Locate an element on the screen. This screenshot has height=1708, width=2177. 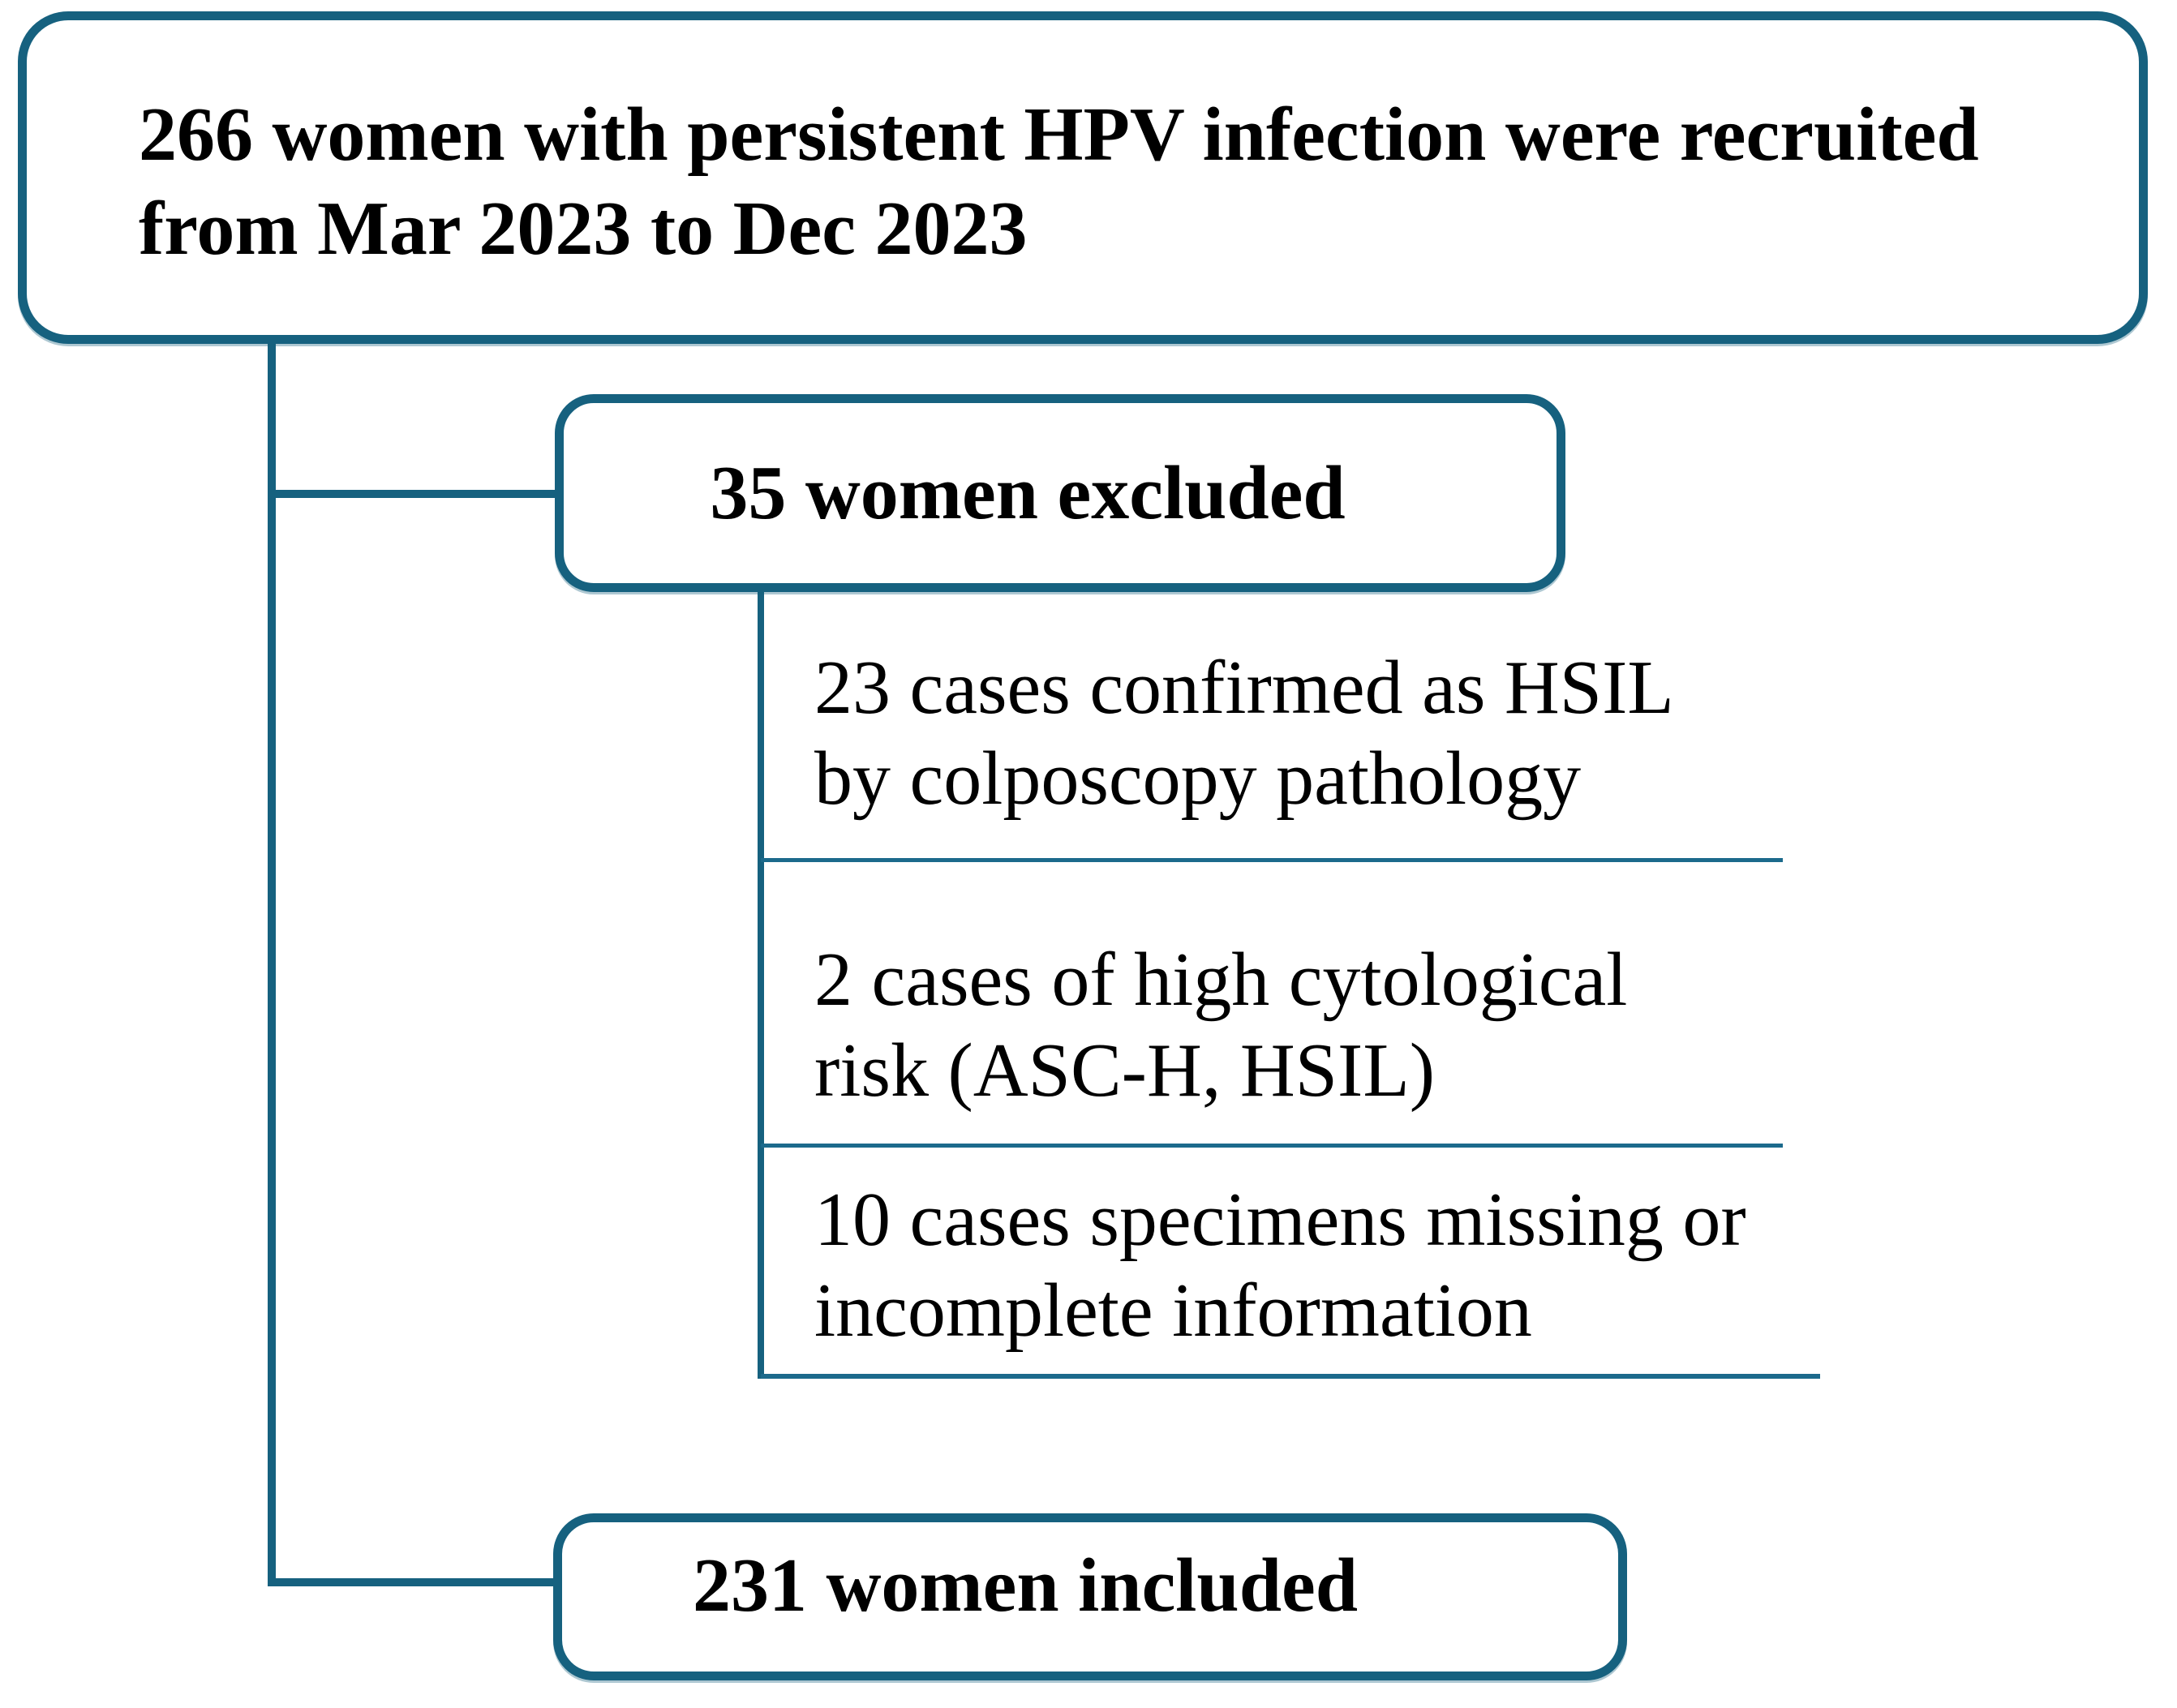
included-box-label: 231 women included is located at coordinates (1025, 1585).